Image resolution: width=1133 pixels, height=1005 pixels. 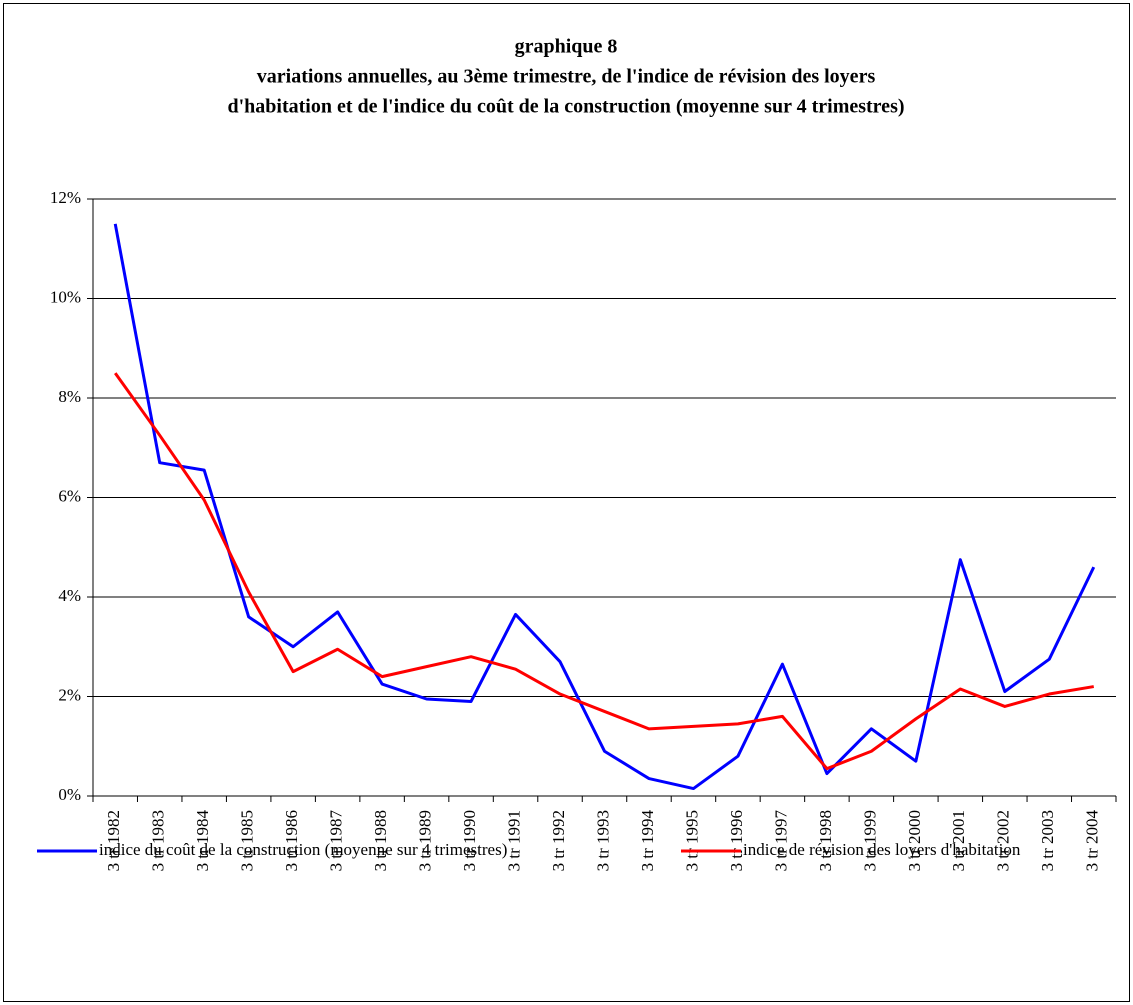 What do you see at coordinates (336, 841) in the screenshot?
I see `x-tick-label: 3 tr 1987` at bounding box center [336, 841].